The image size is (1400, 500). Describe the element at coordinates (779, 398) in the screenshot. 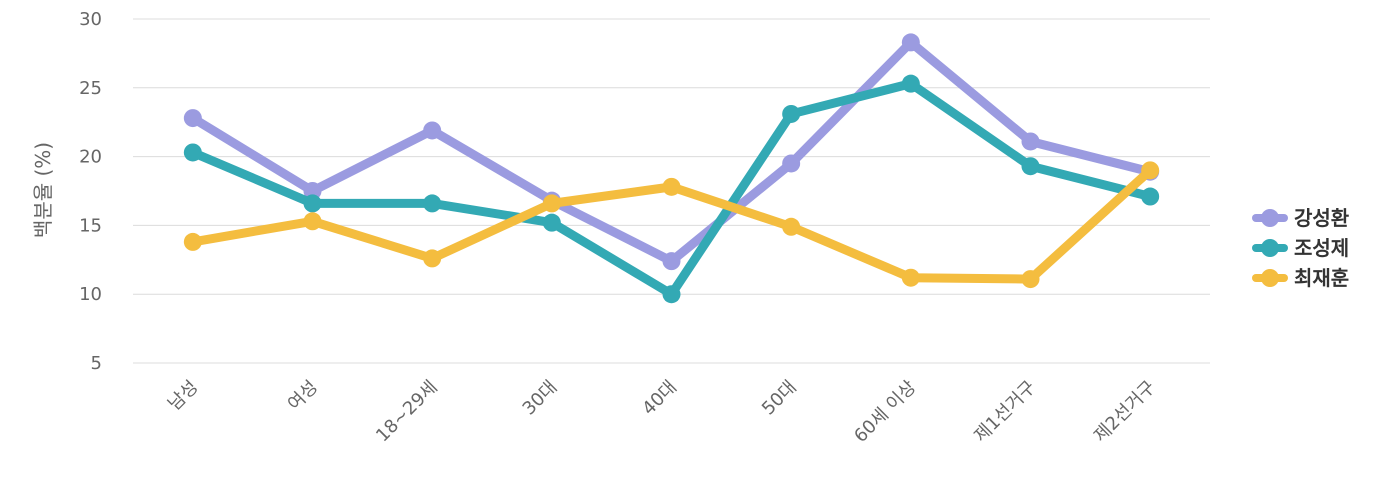

I see `x-tick-label: 50대` at that location.